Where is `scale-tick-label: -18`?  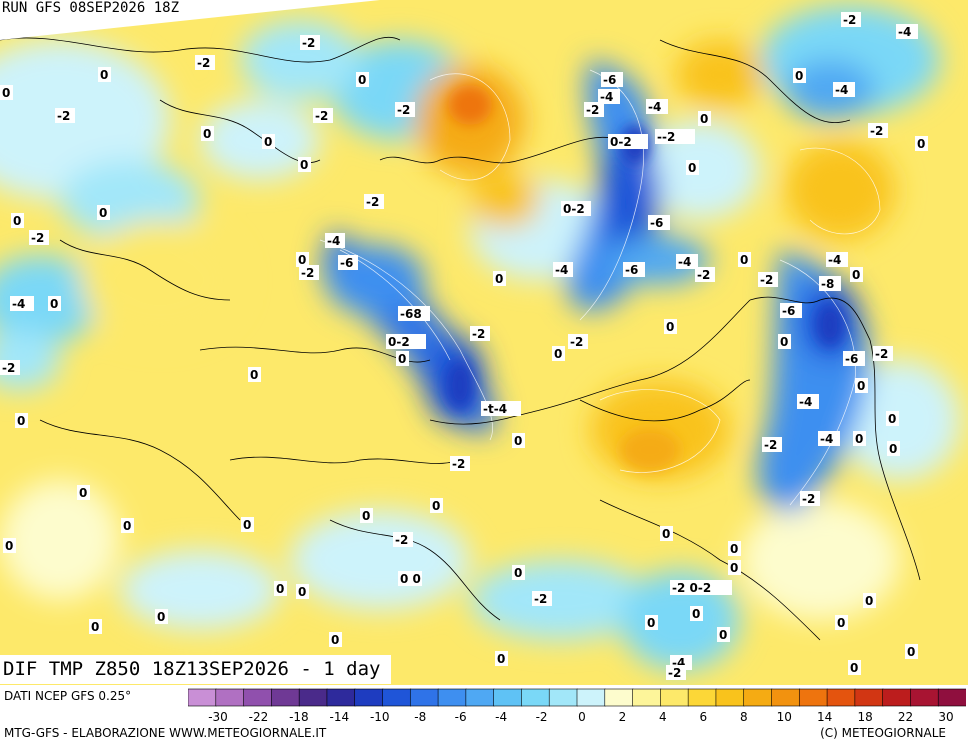
scale-tick-label: -18 is located at coordinates (299, 717).